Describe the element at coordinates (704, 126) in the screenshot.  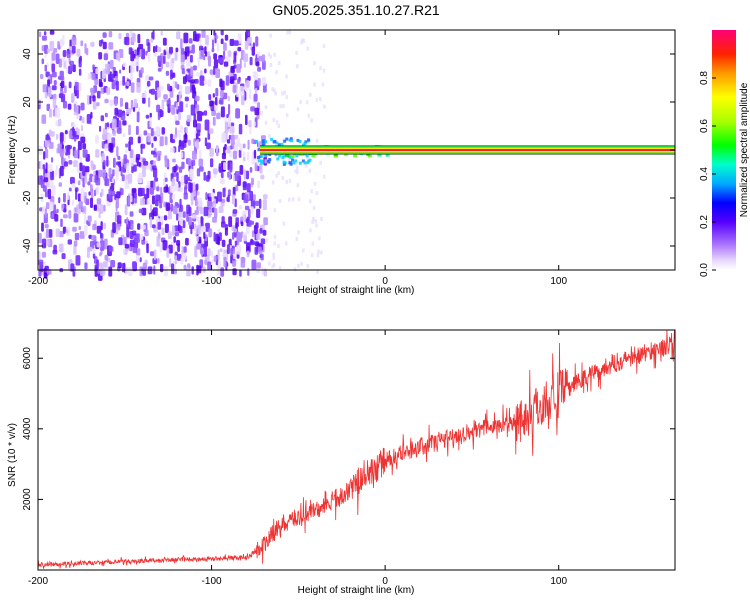
I see `colorbar-tick-label: 0.6` at that location.